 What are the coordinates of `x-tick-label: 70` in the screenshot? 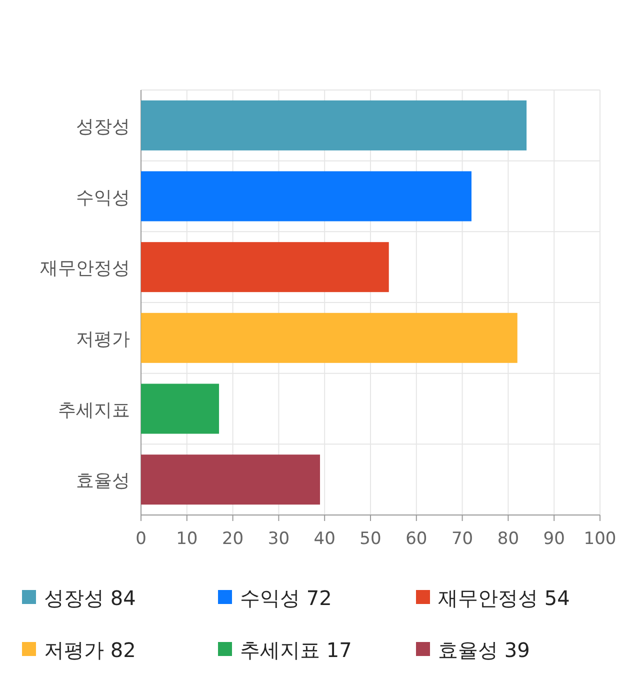 It's located at (462, 539).